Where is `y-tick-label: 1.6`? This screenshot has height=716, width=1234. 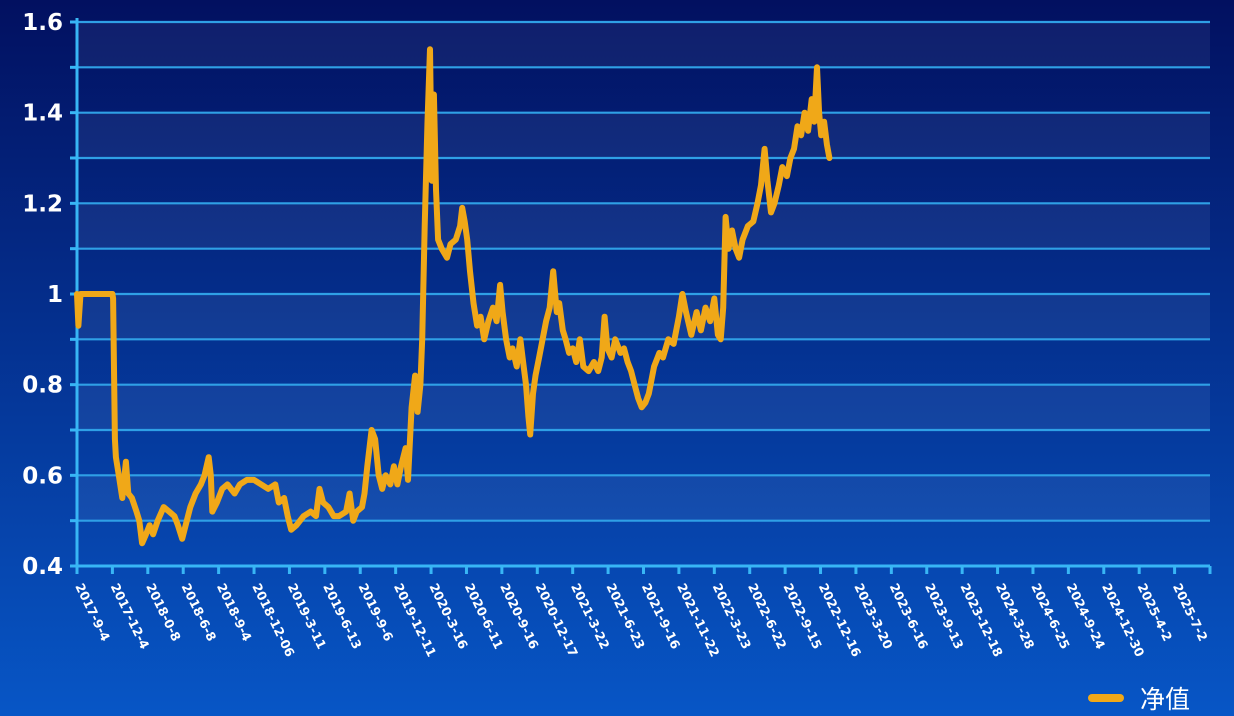
y-tick-label: 1.6 is located at coordinates (42, 23).